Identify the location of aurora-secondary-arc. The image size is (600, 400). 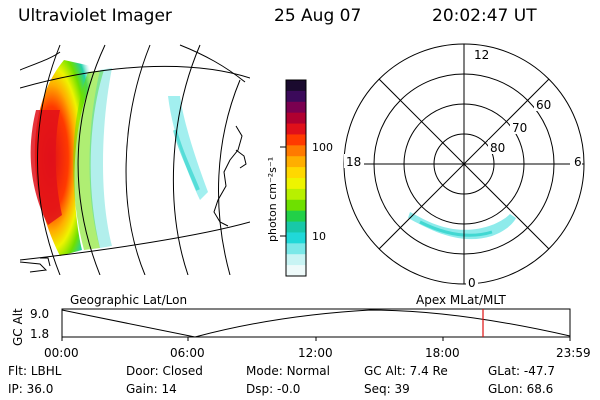
(188, 148).